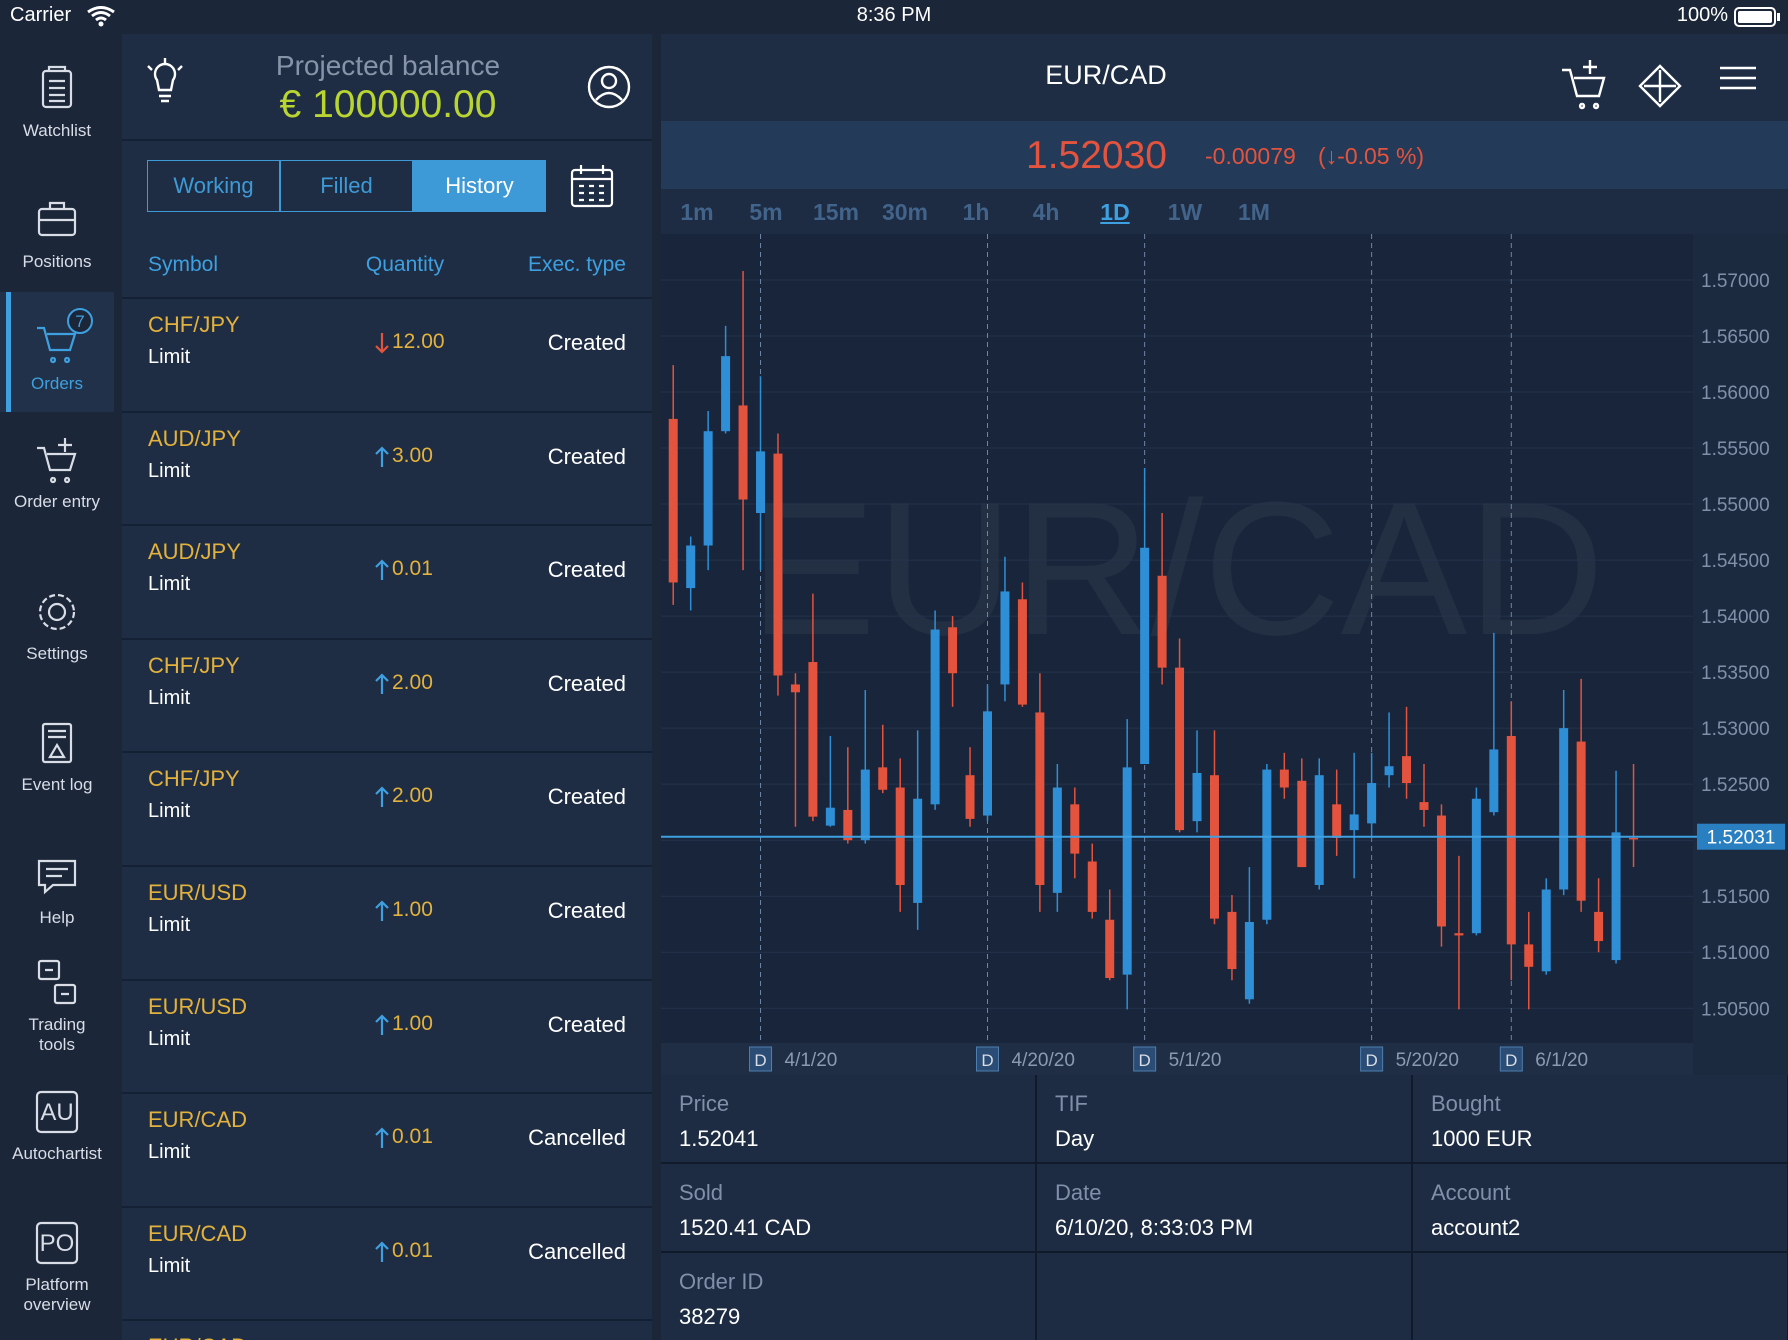 The height and width of the screenshot is (1340, 1788). What do you see at coordinates (976, 212) in the screenshot?
I see `timeframe: 1h` at bounding box center [976, 212].